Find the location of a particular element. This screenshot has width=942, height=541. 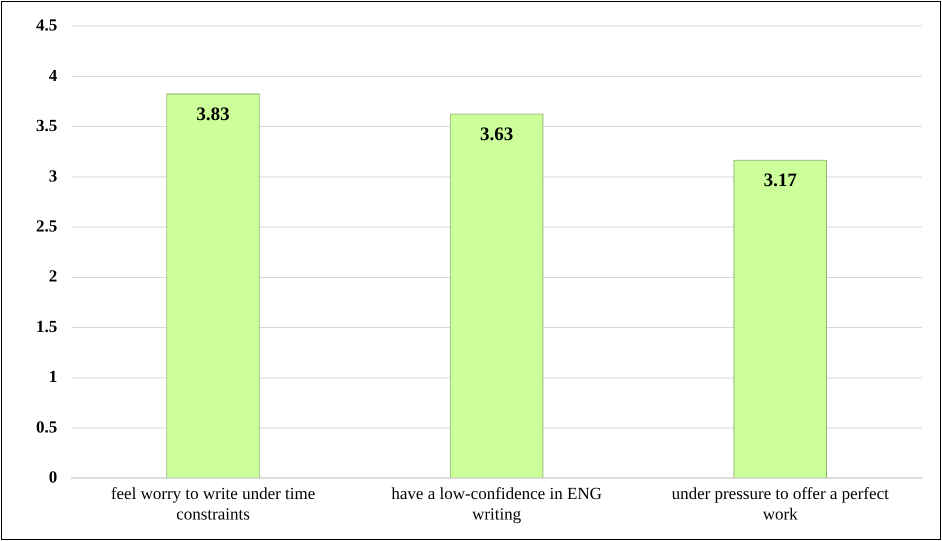

data-label: 3.17 is located at coordinates (781, 181).